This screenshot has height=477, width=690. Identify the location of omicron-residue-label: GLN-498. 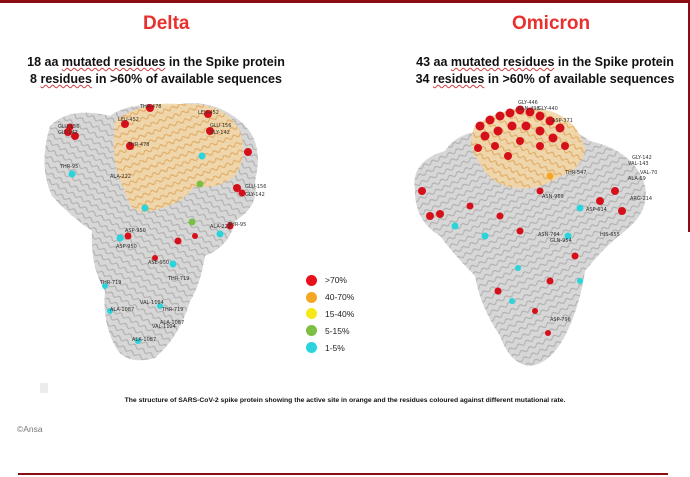
(529, 109).